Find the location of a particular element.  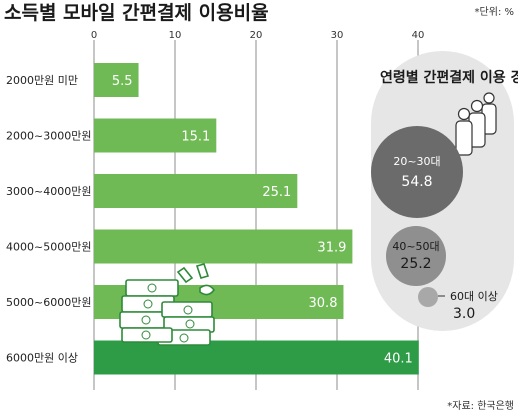

x-tick-label: 30 is located at coordinates (337, 35).